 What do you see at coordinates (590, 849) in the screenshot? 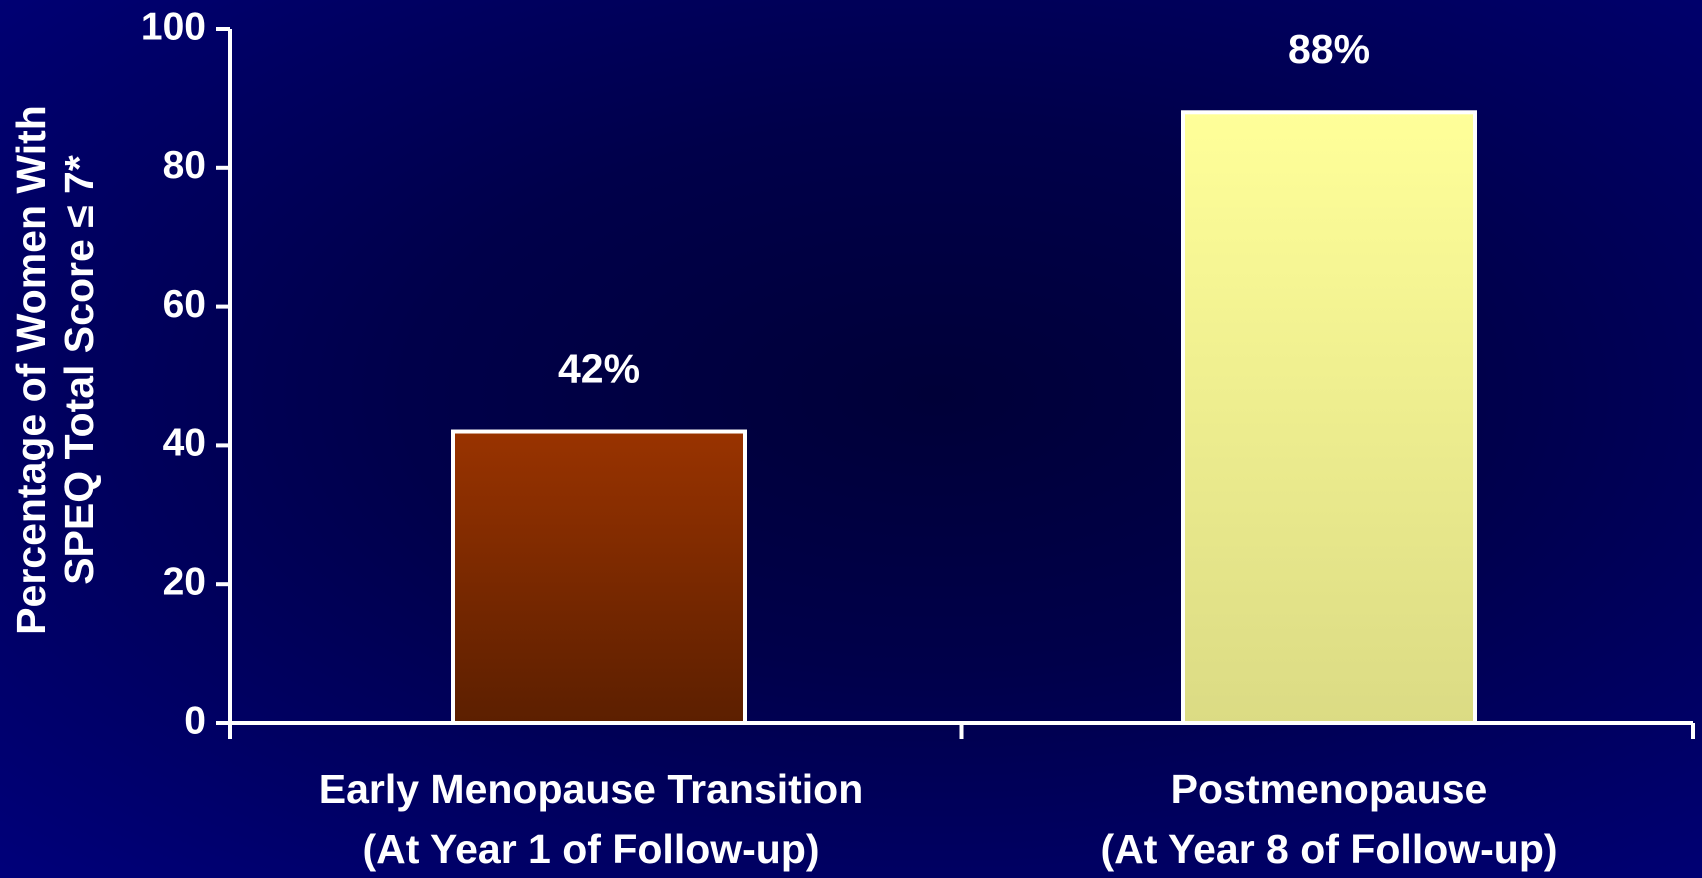
I see `x-tick-label: (At Year 1 of Follow-up)` at bounding box center [590, 849].